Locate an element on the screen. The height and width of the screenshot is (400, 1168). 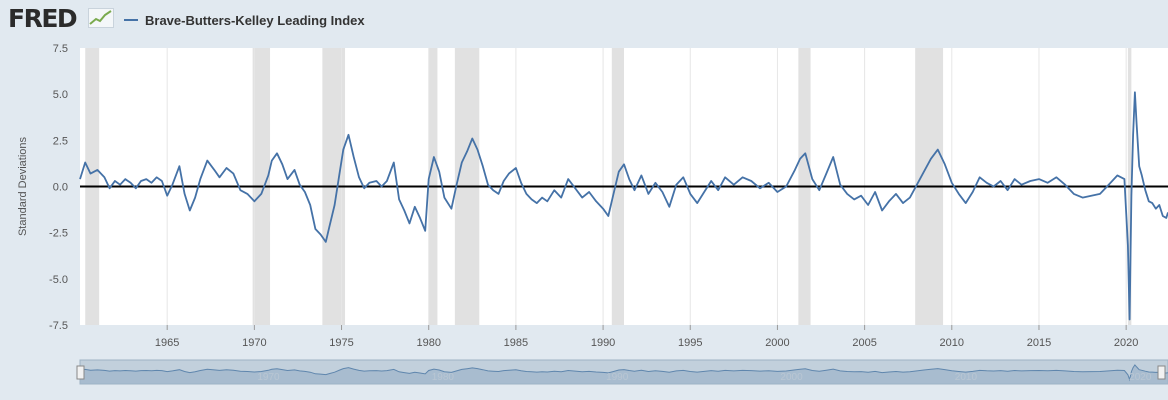
y-tick-label: -2.5 is located at coordinates (58, 234).